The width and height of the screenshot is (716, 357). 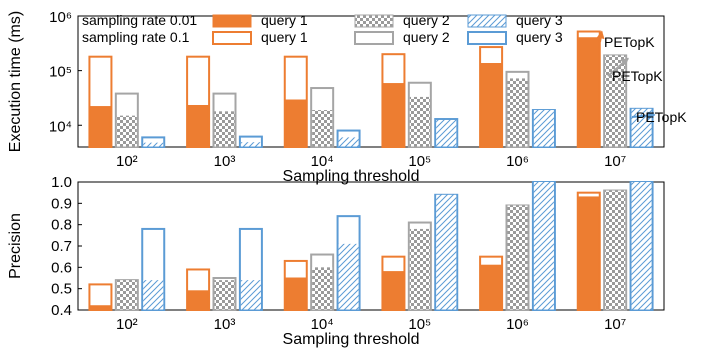 I want to click on y-axis-label: Precision, so click(x=15, y=246).